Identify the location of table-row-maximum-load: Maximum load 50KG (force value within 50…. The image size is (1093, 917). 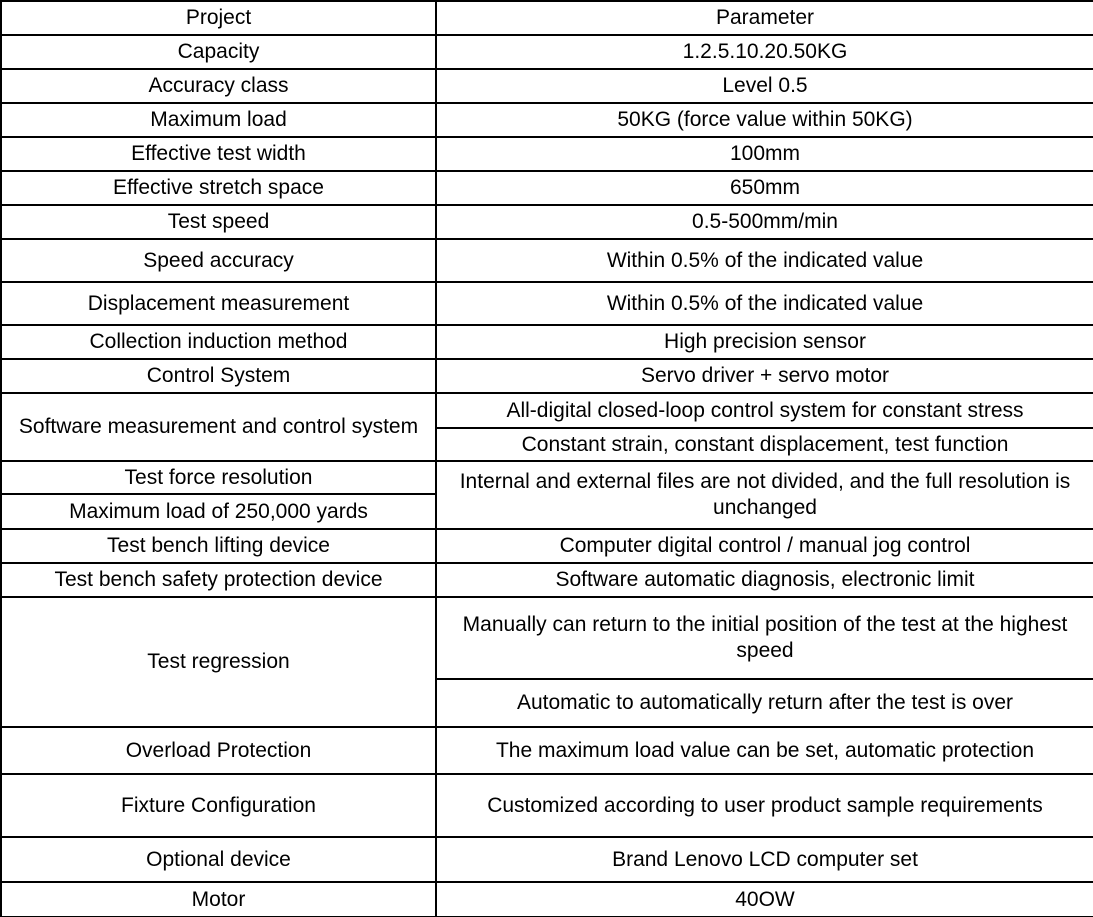
(546, 120).